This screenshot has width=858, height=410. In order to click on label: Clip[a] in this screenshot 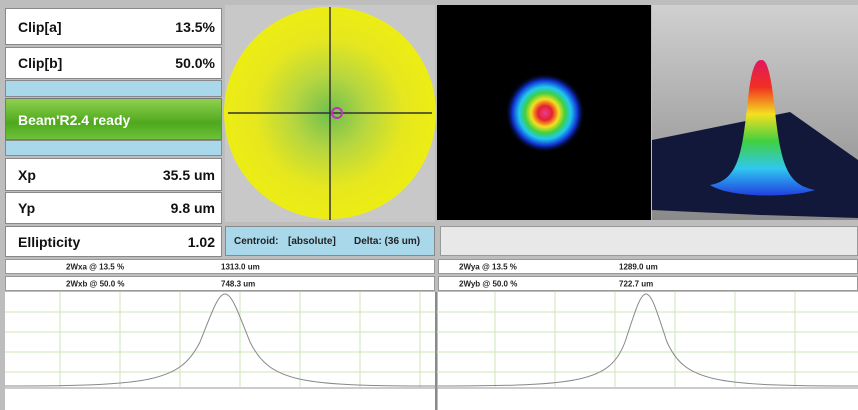, I will do `click(40, 26)`.